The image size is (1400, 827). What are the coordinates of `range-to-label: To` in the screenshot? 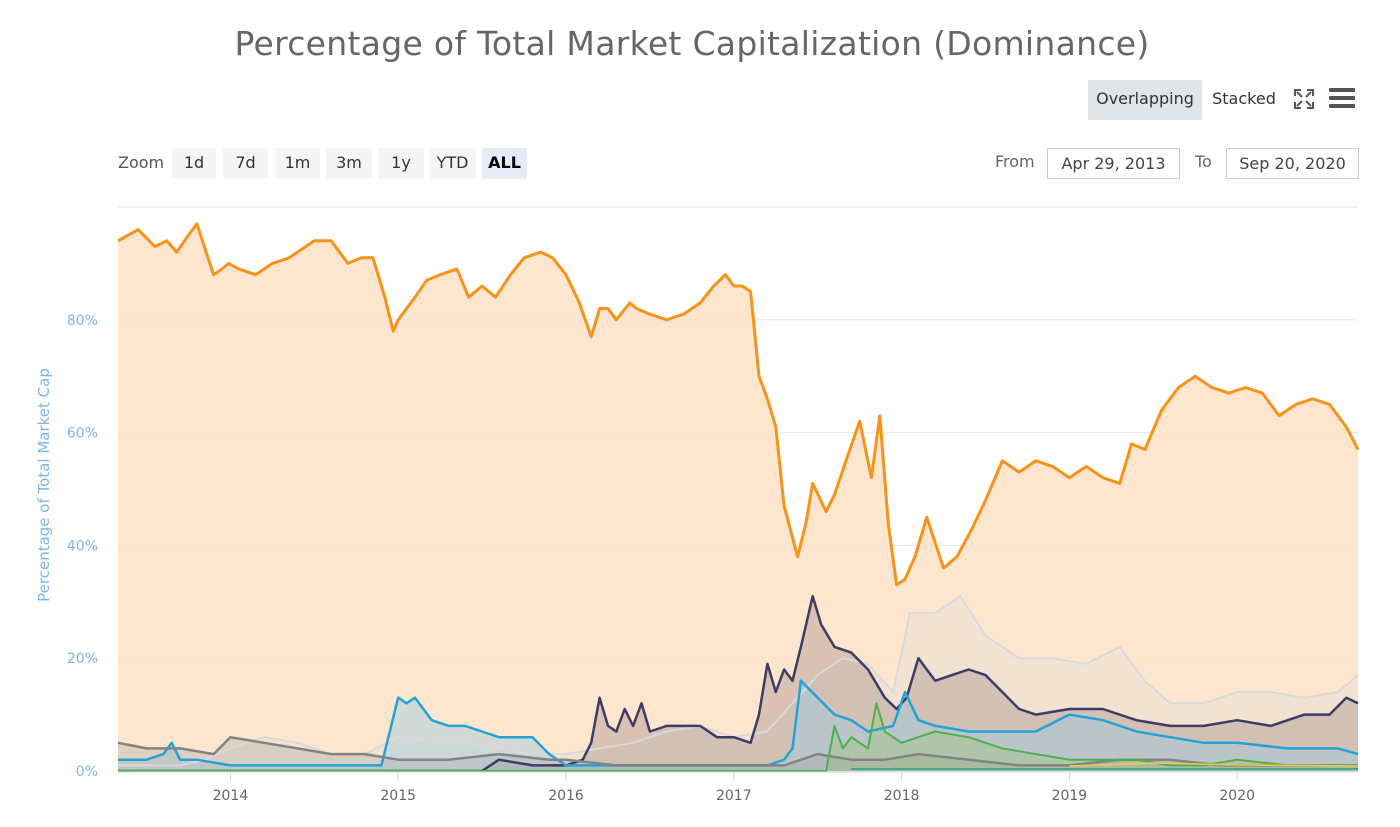 It's located at (1203, 161).